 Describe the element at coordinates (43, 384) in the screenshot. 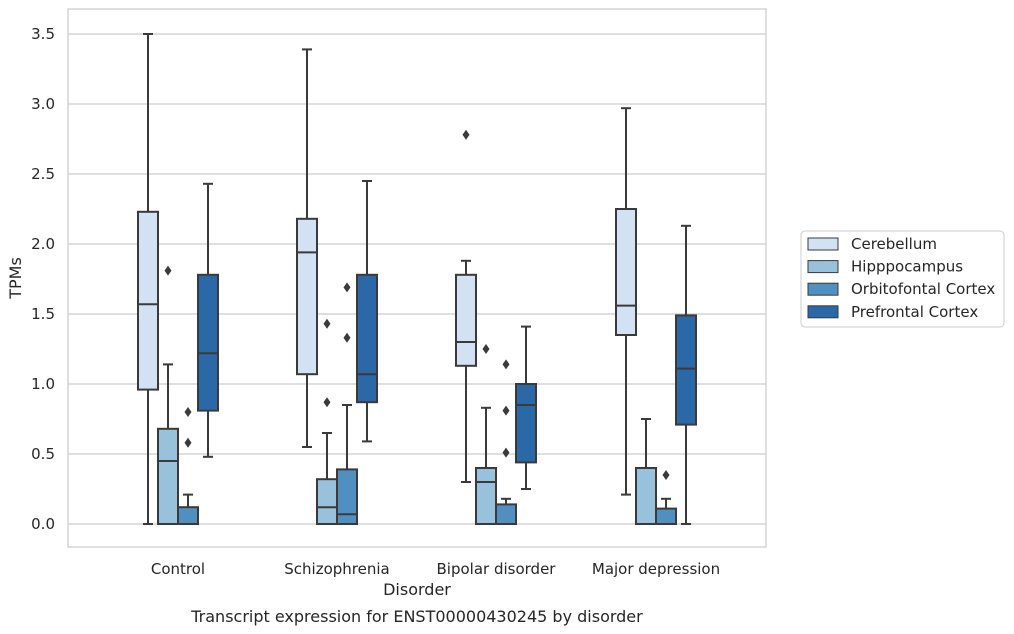

I see `y-tick-label: 1.0` at that location.